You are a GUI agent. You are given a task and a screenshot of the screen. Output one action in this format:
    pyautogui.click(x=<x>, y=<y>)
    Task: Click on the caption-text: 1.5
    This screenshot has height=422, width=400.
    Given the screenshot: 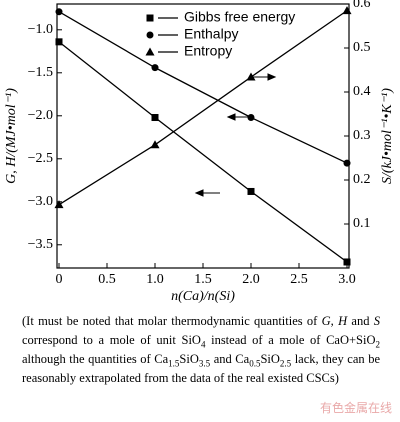 What is the action you would take?
    pyautogui.click(x=174, y=363)
    